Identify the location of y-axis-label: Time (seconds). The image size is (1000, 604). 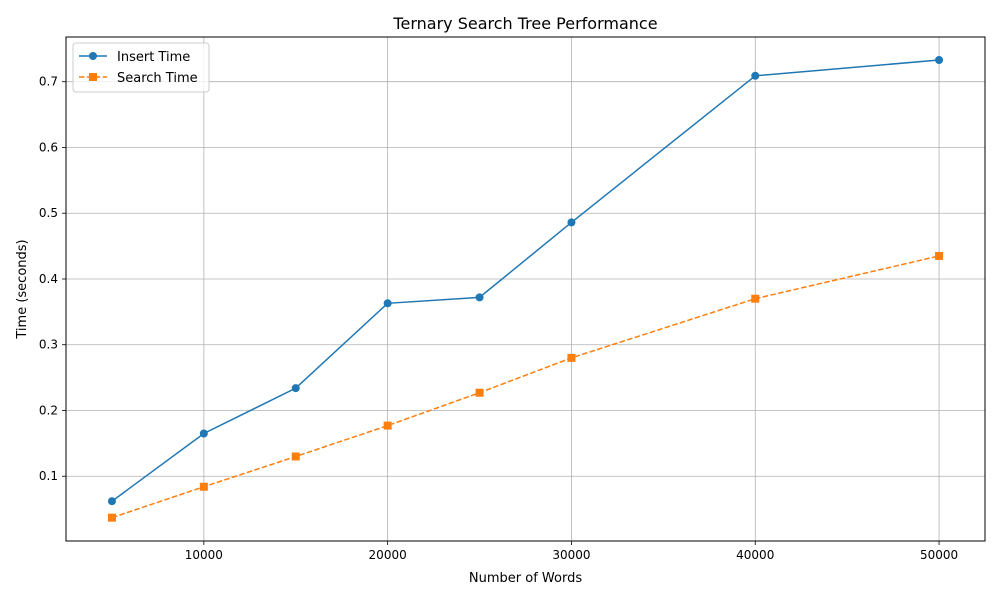
(22, 289).